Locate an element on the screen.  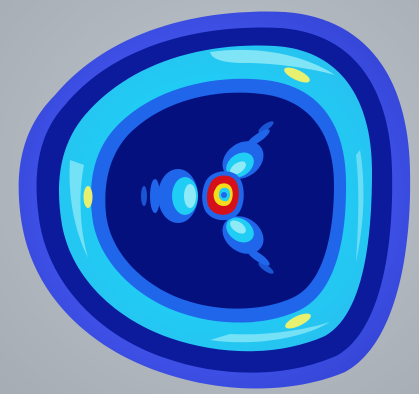
core-center is located at coordinates (224, 195).